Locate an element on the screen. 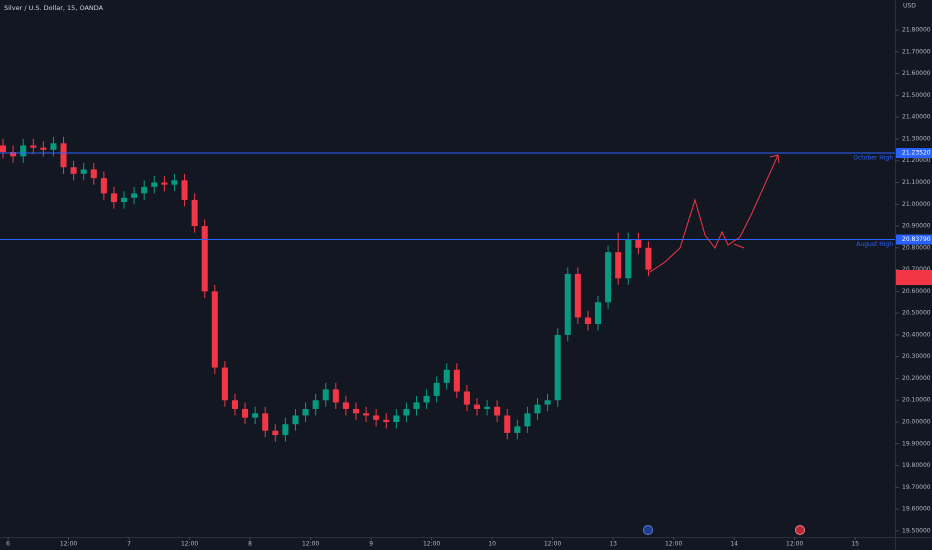 The height and width of the screenshot is (550, 932). price-tag-label: 20.83790 is located at coordinates (916, 239).